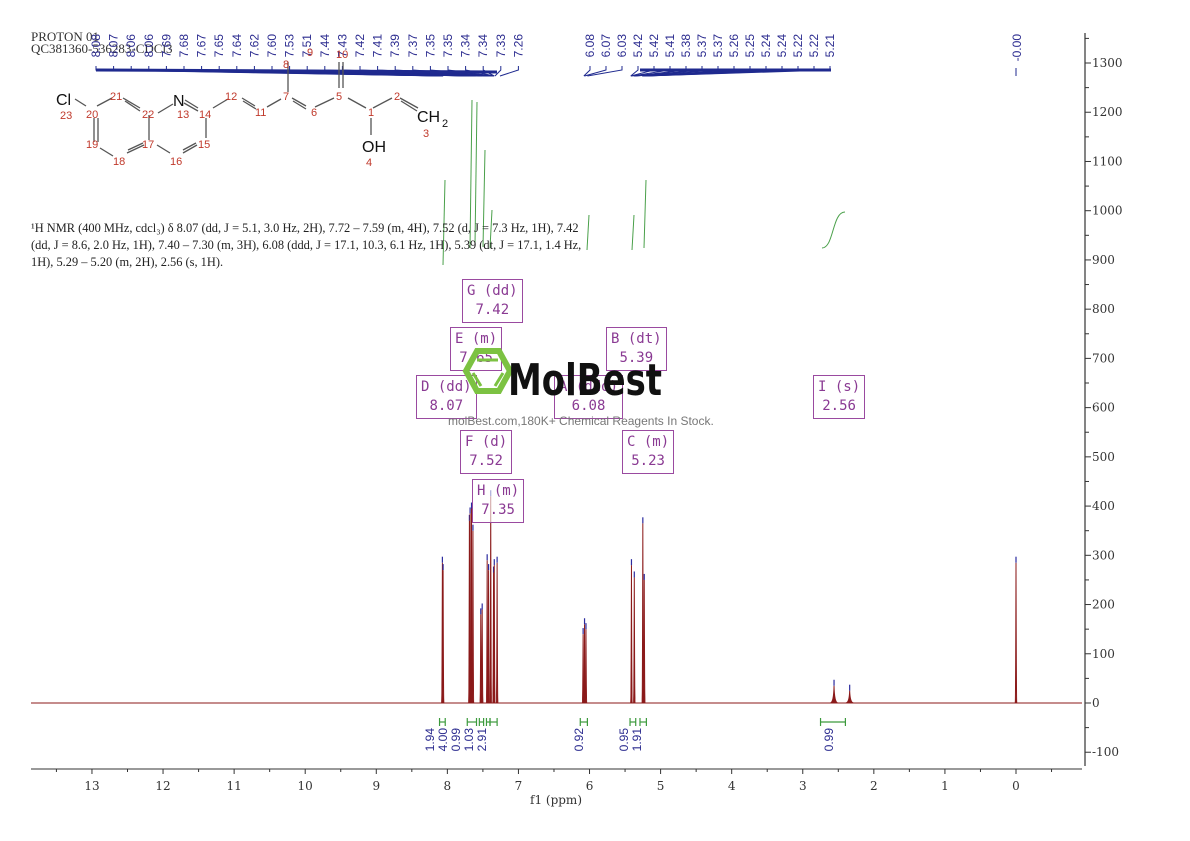 The image size is (1190, 841). I want to click on peak-shift-label: 7.44, so click(325, 46).